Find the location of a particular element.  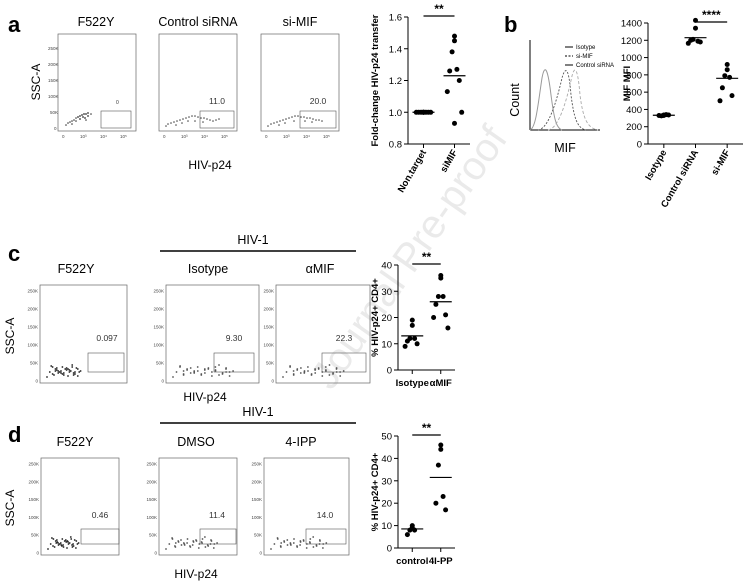

svg-text: 250K is located at coordinates (53, 48).